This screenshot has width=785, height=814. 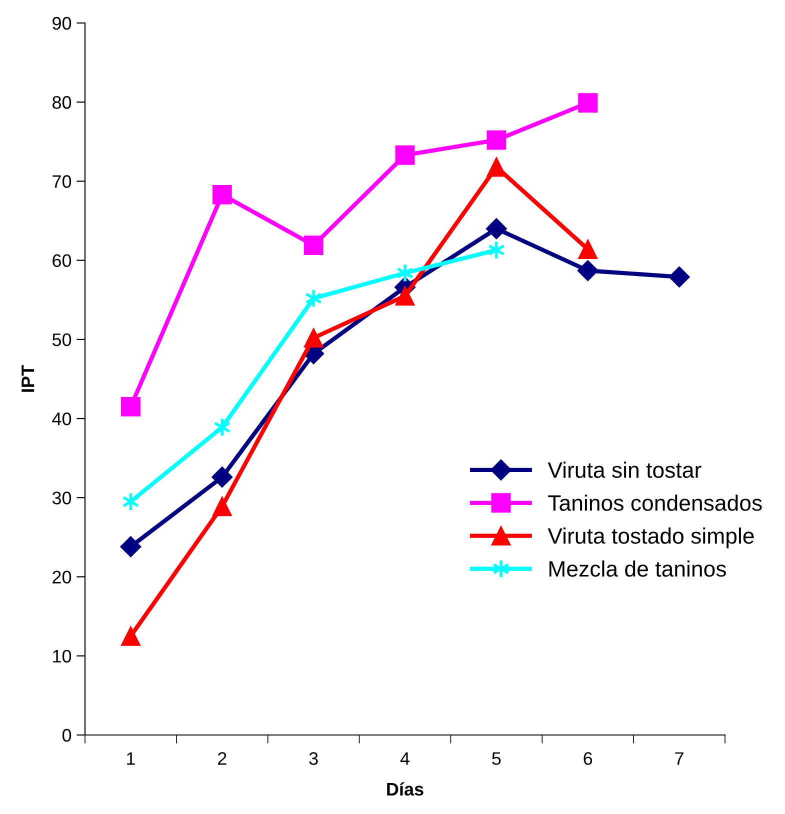 What do you see at coordinates (62, 656) in the screenshot?
I see `y-tick-label: 10` at bounding box center [62, 656].